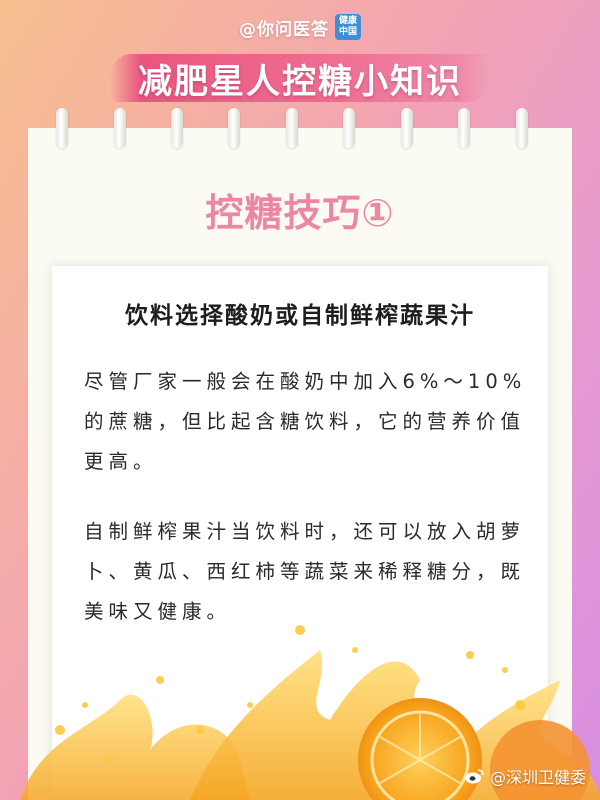  Describe the element at coordinates (305, 421) in the screenshot. I see `paragraph-yogurt: 尽管厂家一般会在酸奶中加入6%～10%的蔗糖，但比起含糖饮料，它的营养价值更高。` at that location.